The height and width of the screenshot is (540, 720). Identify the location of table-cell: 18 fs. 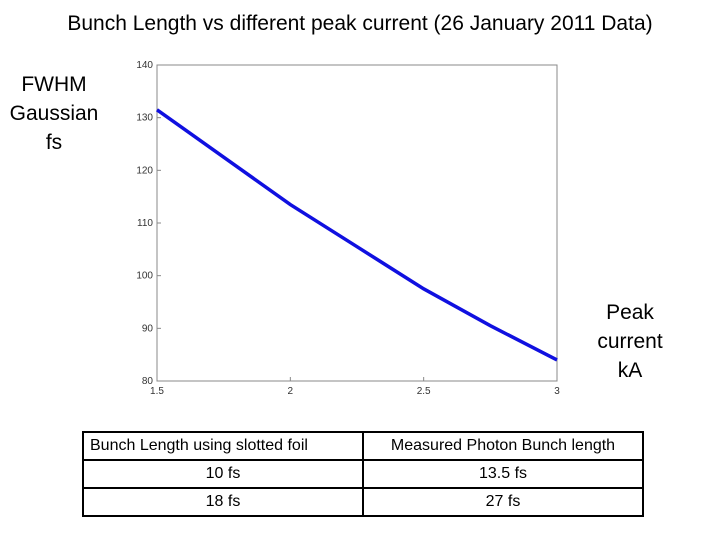
(223, 502).